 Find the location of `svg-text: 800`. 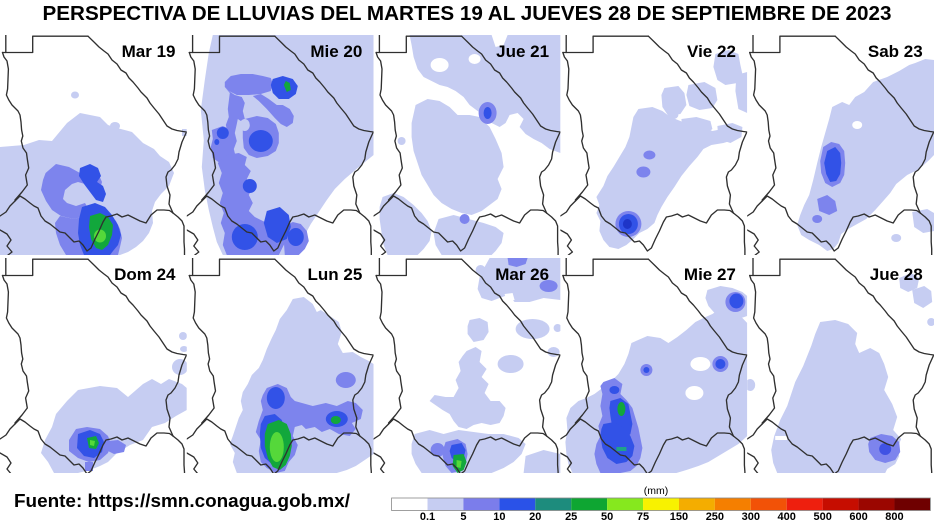

svg-text: 800 is located at coordinates (894, 517).